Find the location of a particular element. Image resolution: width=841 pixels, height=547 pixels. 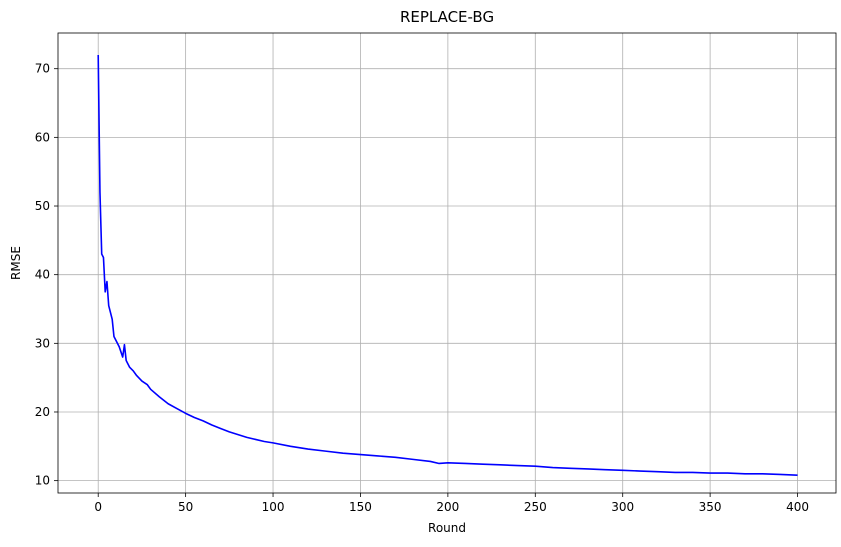

x-tick-label: 100 is located at coordinates (273, 507).